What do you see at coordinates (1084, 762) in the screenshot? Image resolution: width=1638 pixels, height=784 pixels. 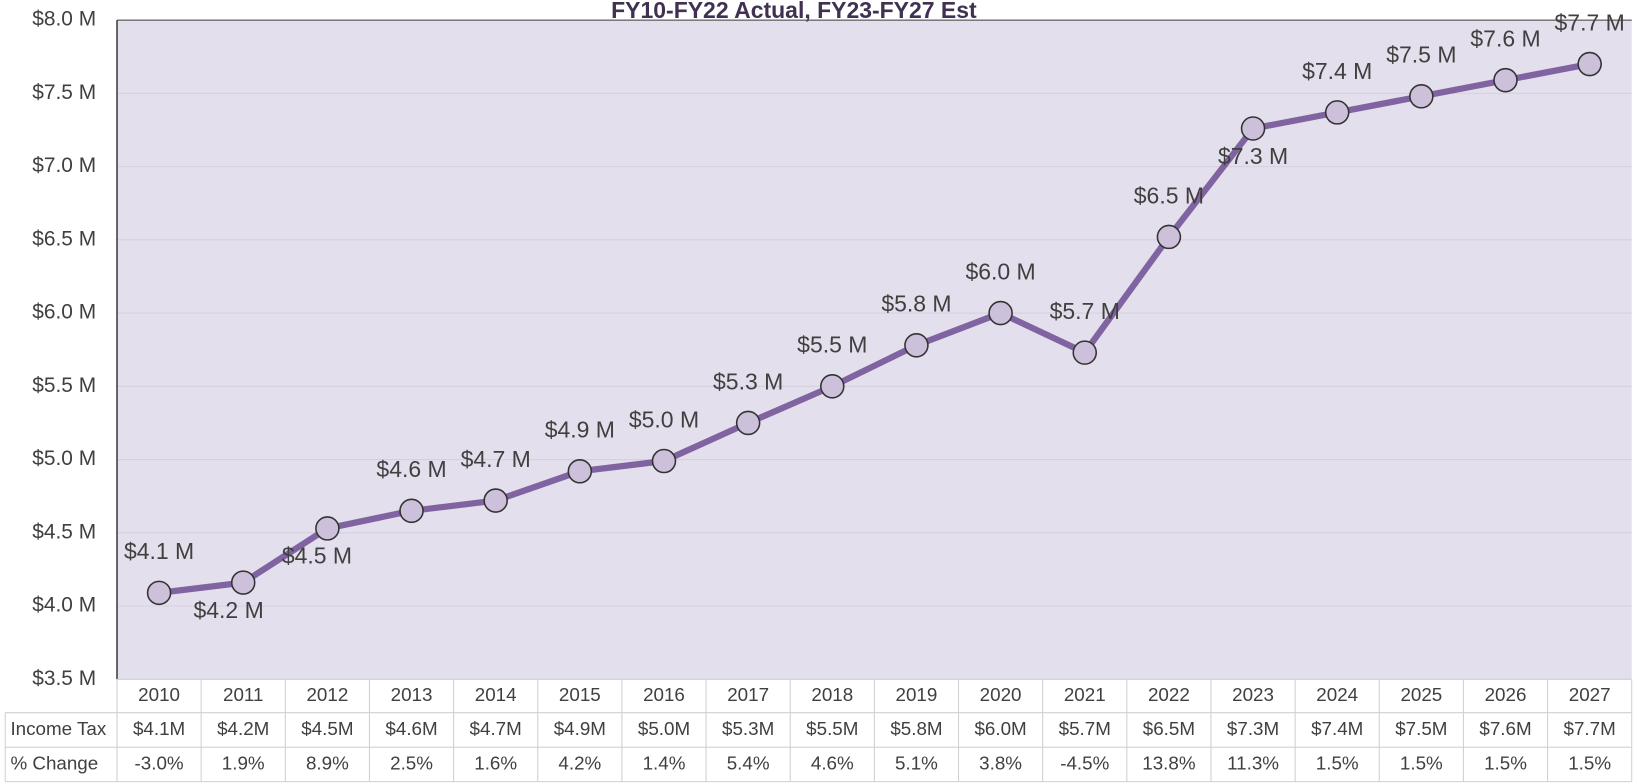 I see `table-cell: -4.5%` at bounding box center [1084, 762].